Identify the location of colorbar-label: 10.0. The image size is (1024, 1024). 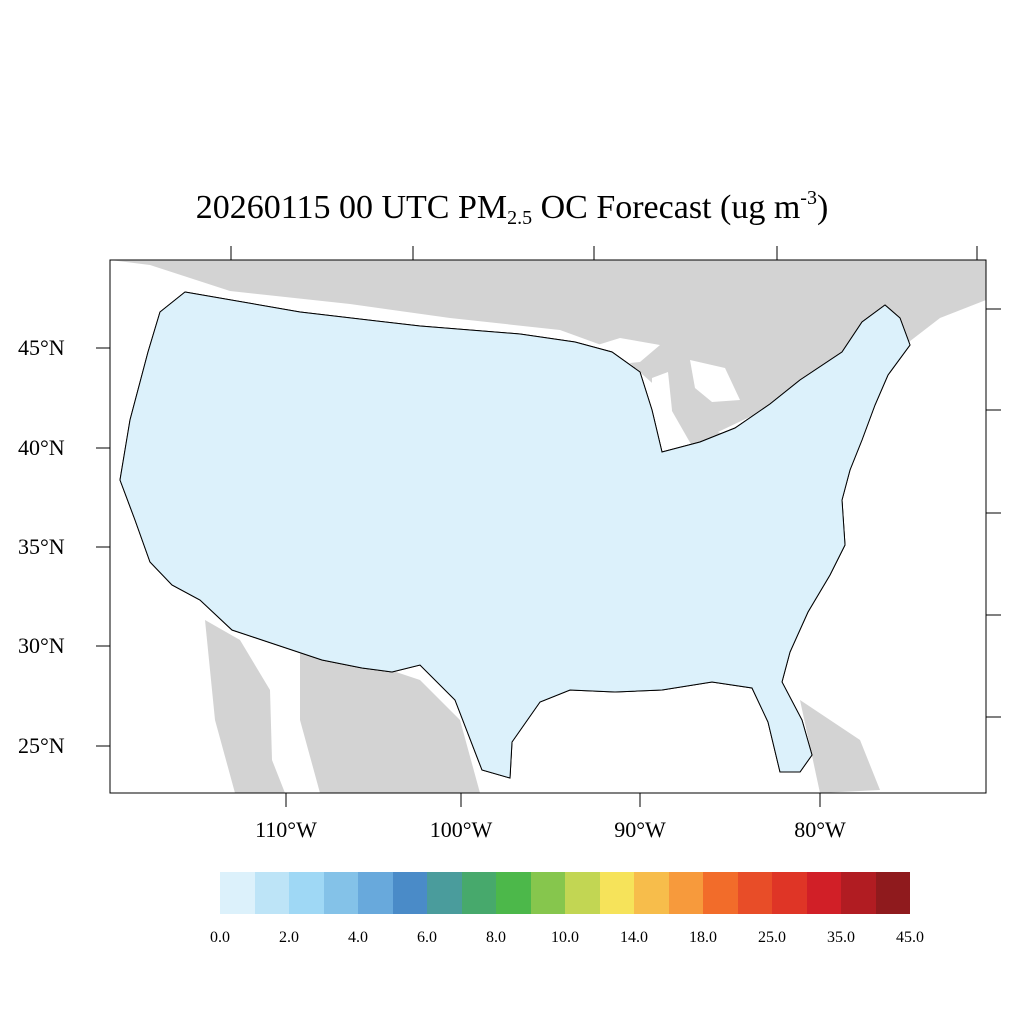
(565, 937).